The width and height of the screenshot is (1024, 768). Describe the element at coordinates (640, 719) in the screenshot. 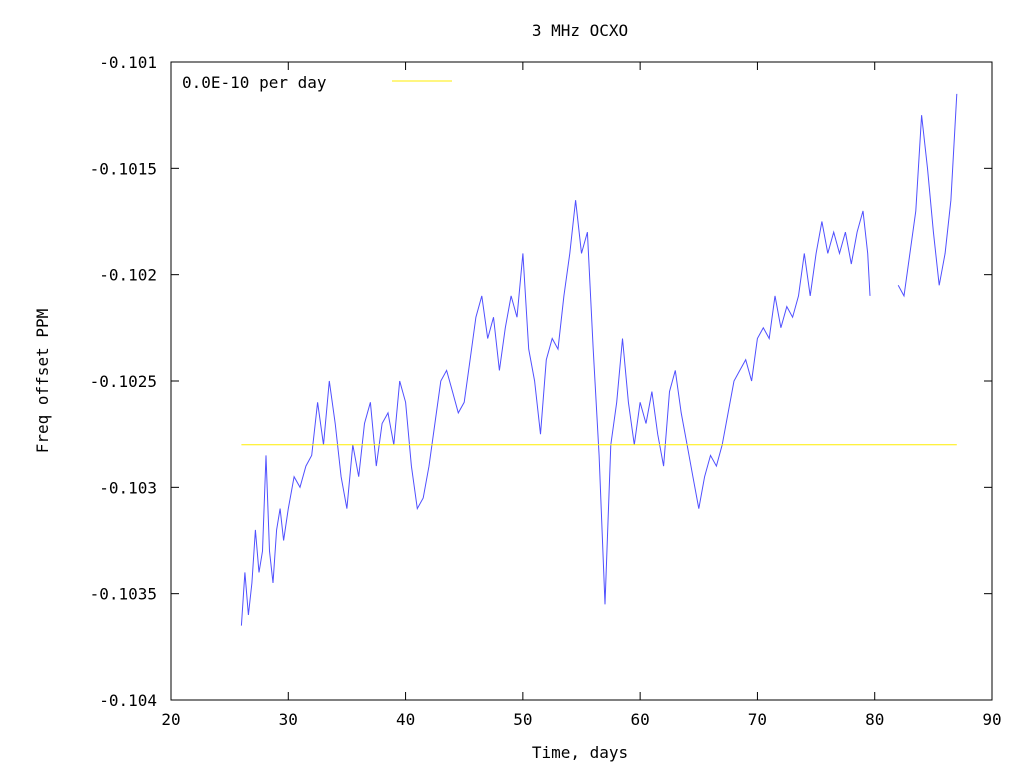

I see `x-tick-label: 60` at that location.